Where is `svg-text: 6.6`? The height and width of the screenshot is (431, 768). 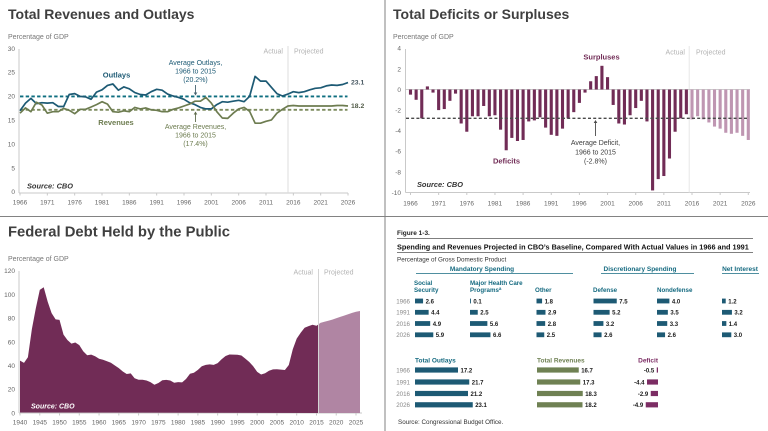
svg-text: 6.6 is located at coordinates (497, 336).